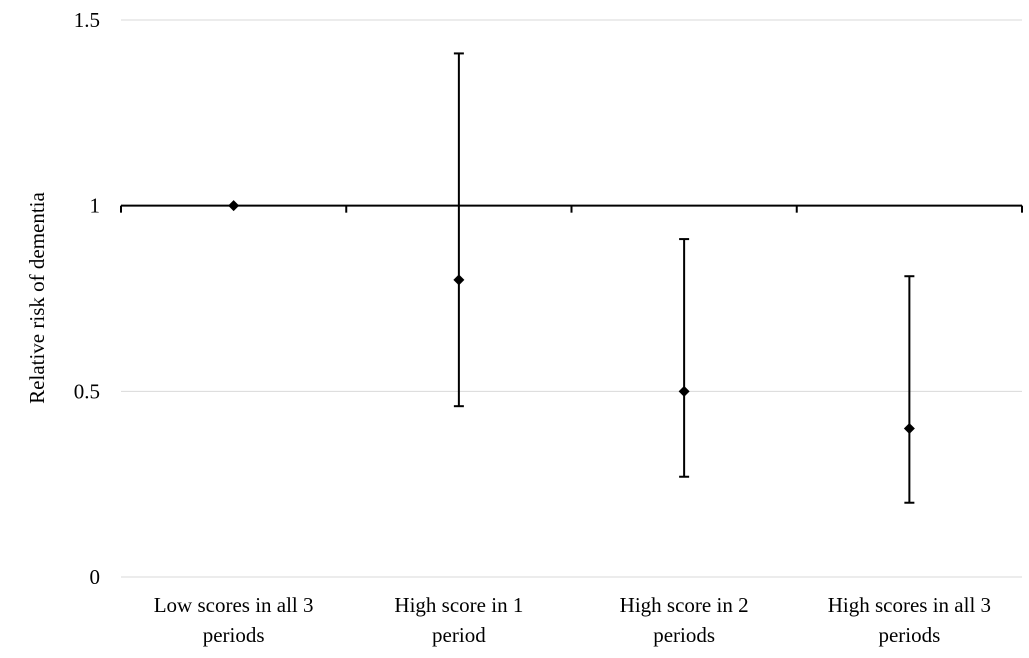 The width and height of the screenshot is (1029, 658). What do you see at coordinates (87, 20) in the screenshot?
I see `y-tick-label: 1.5` at bounding box center [87, 20].